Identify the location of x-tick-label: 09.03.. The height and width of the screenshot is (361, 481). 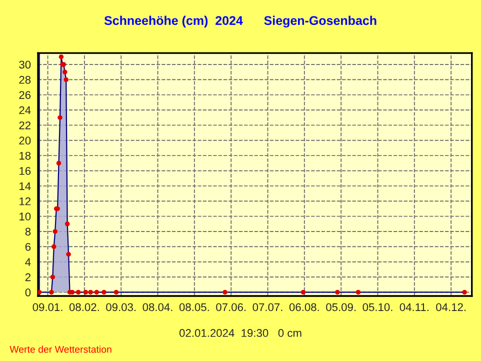
(121, 307).